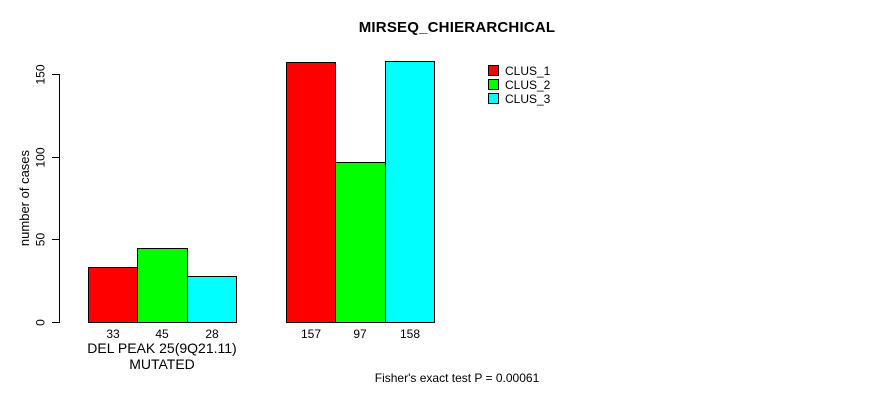 Image resolution: width=890 pixels, height=400 pixels. Describe the element at coordinates (457, 378) in the screenshot. I see `footnote-text: Fisher's exact test P = 0.00061` at that location.